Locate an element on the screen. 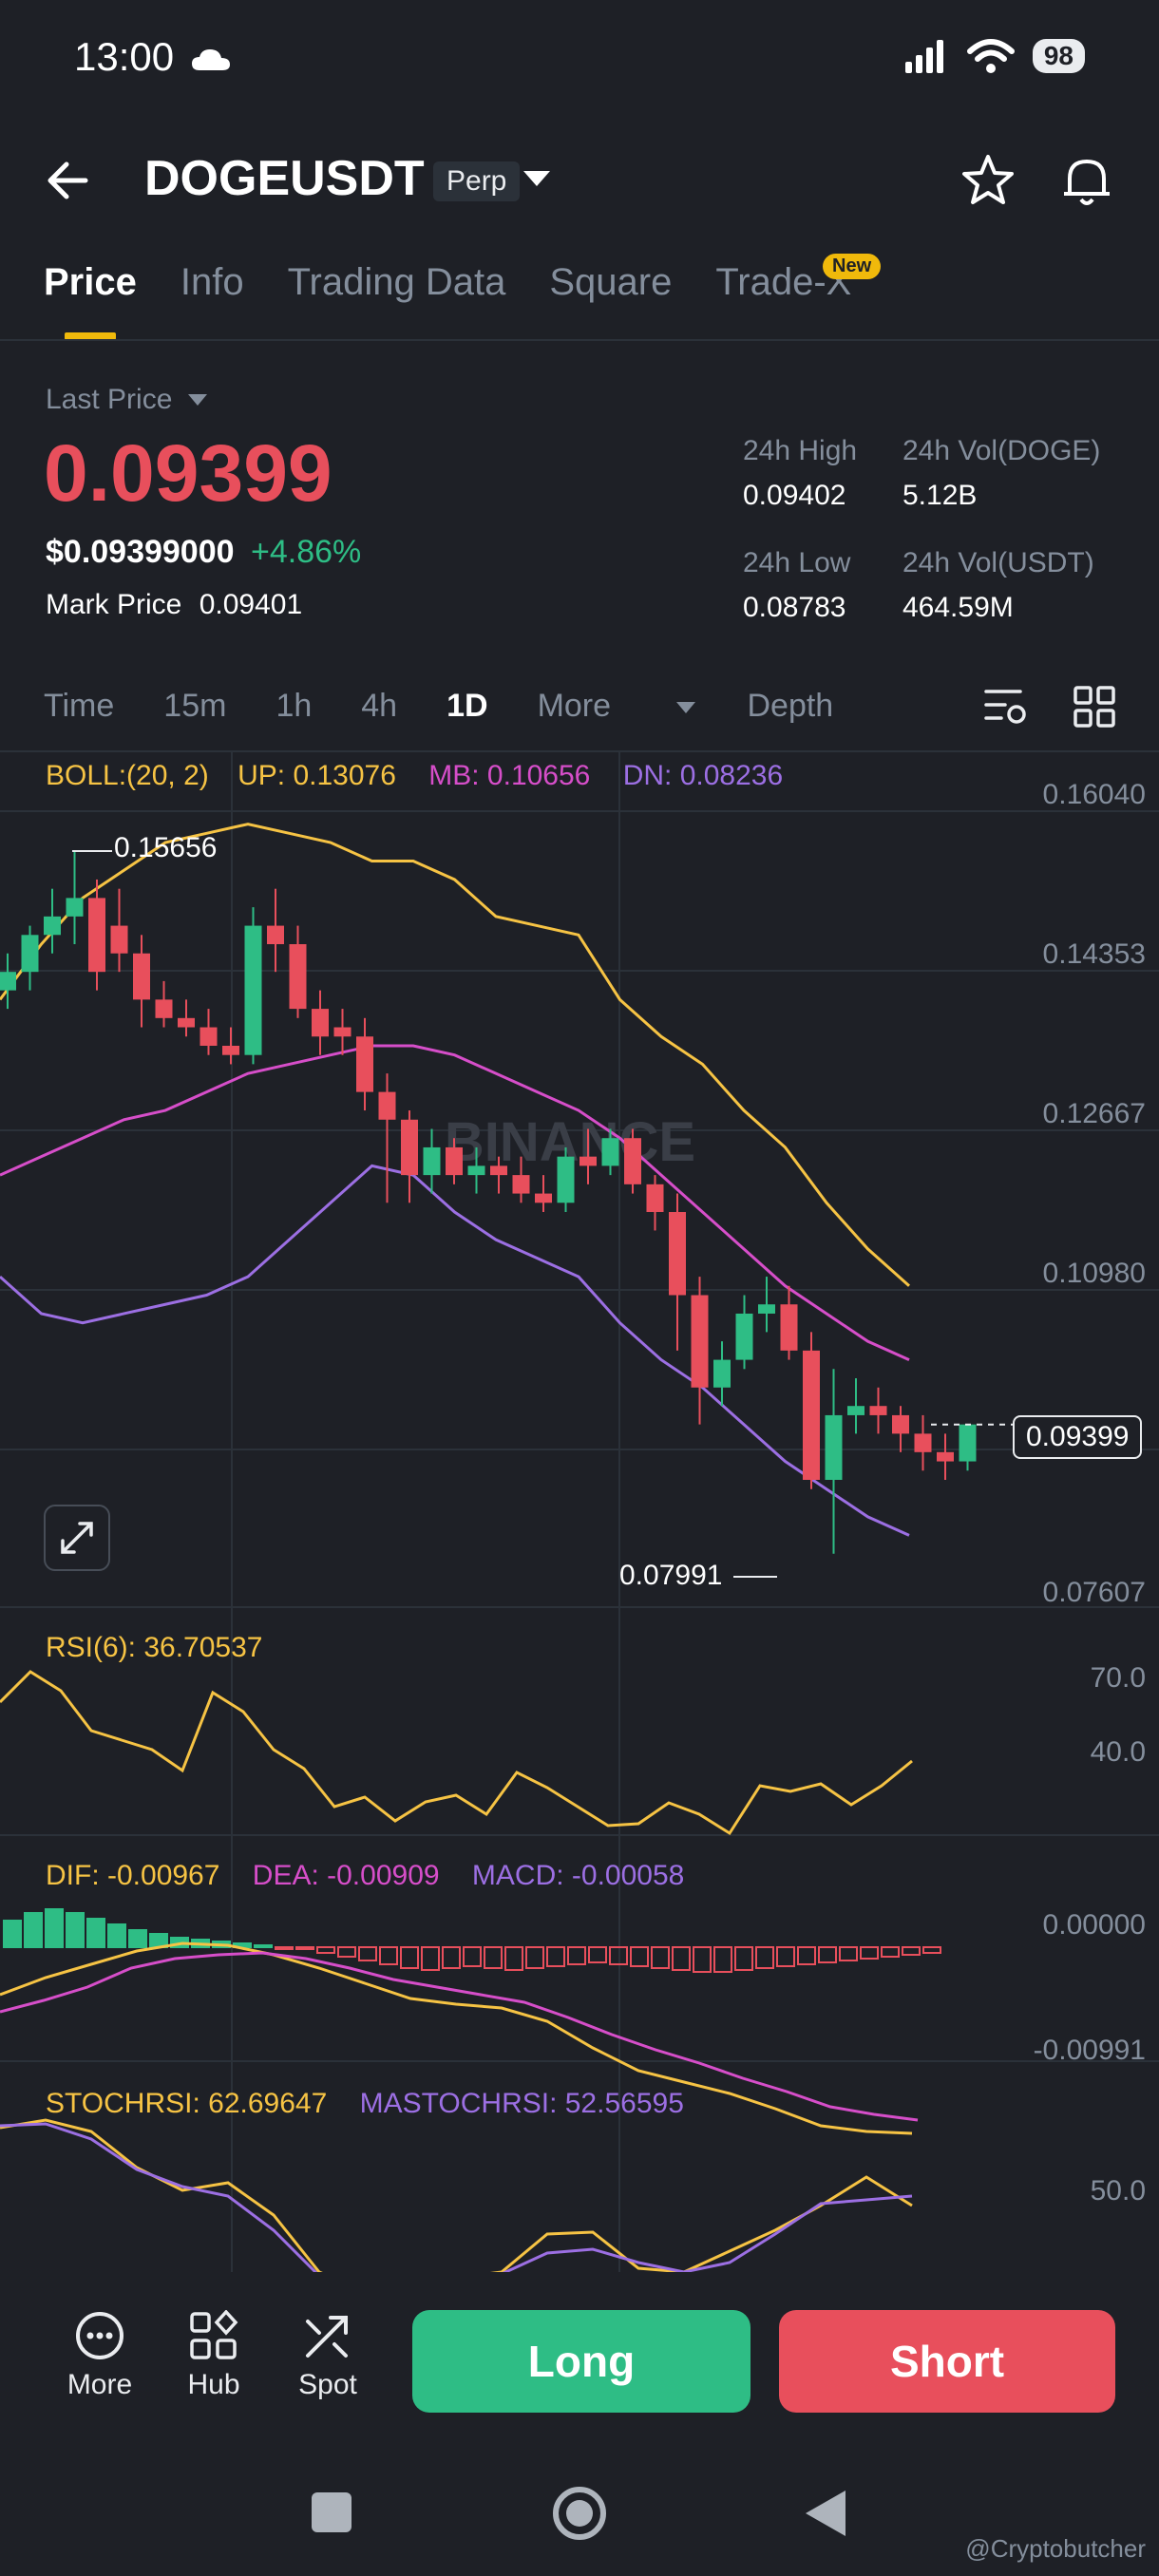  long-button: Long is located at coordinates (581, 2361).